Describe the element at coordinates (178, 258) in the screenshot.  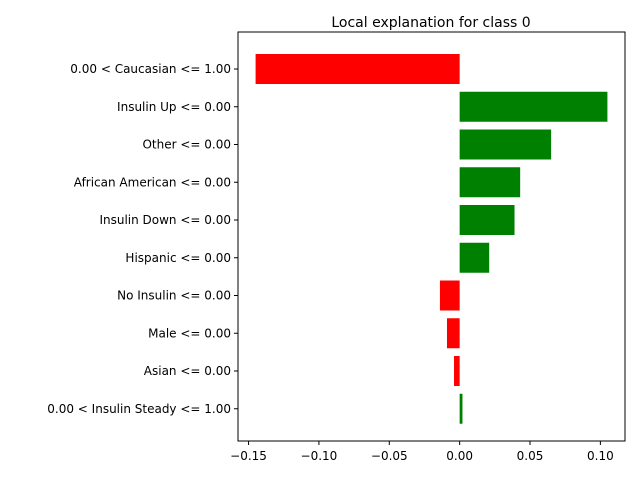
I see `y-tick-label: Hispanic <= 0.00` at that location.